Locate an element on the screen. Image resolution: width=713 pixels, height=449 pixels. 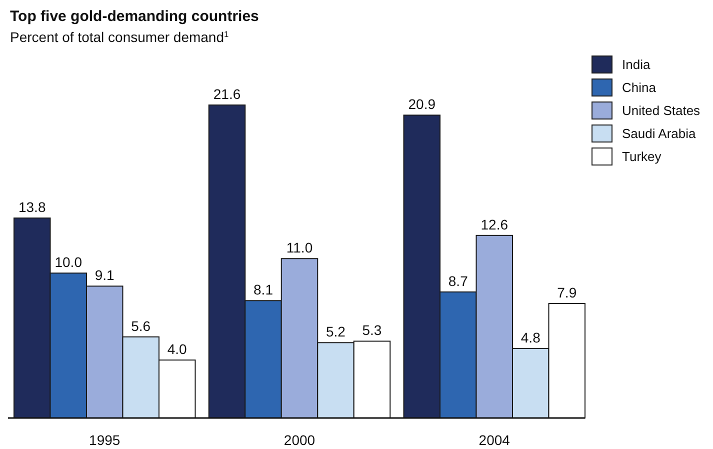
data-label: 7.9 is located at coordinates (567, 292).